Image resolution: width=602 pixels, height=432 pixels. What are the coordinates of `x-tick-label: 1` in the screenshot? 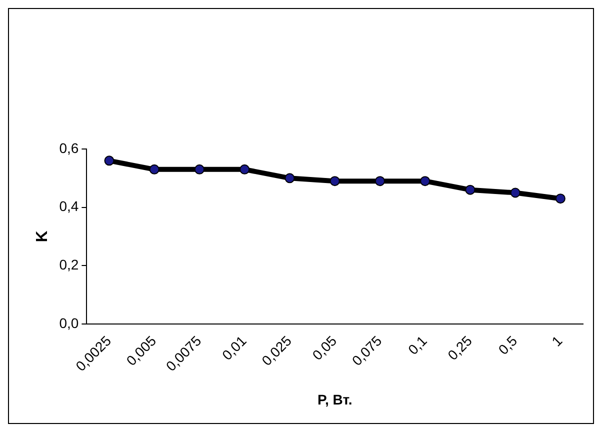 It's located at (557, 341).